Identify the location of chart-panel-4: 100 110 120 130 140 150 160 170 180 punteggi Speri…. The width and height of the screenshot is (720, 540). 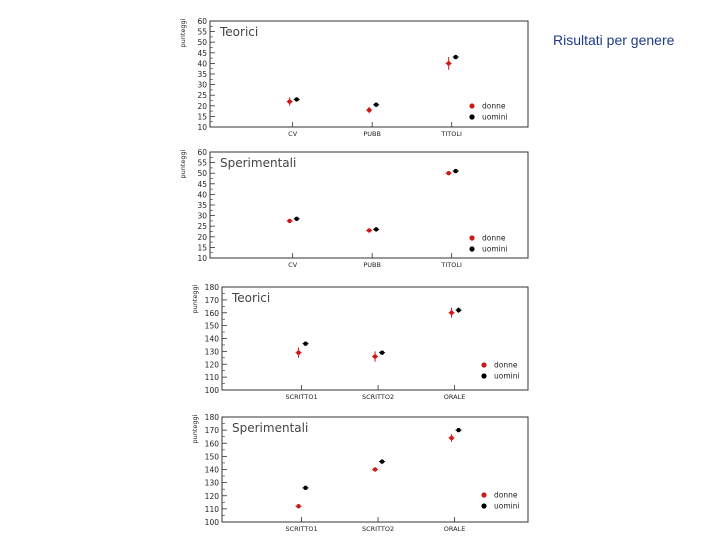
(360, 473).